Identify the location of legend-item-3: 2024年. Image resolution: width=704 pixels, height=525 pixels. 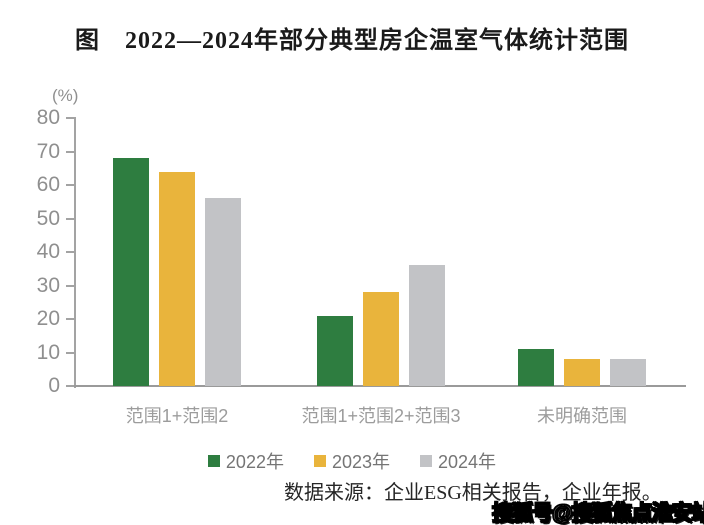
(458, 461).